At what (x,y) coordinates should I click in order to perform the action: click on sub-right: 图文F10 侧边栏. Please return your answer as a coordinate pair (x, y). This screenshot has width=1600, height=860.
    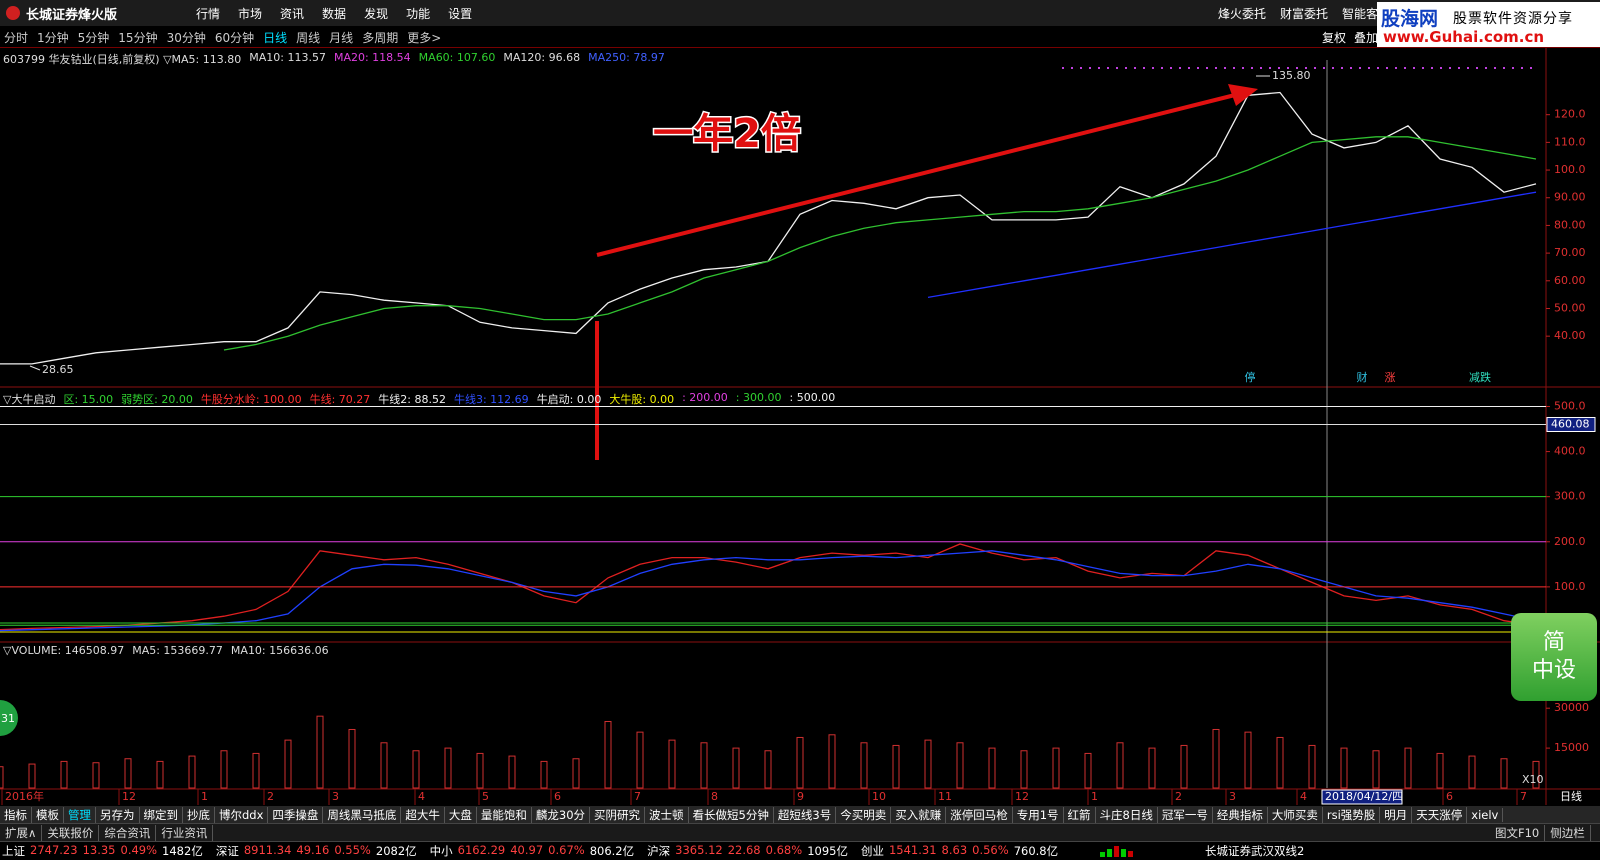
    Looking at the image, I should click on (1540, 832).